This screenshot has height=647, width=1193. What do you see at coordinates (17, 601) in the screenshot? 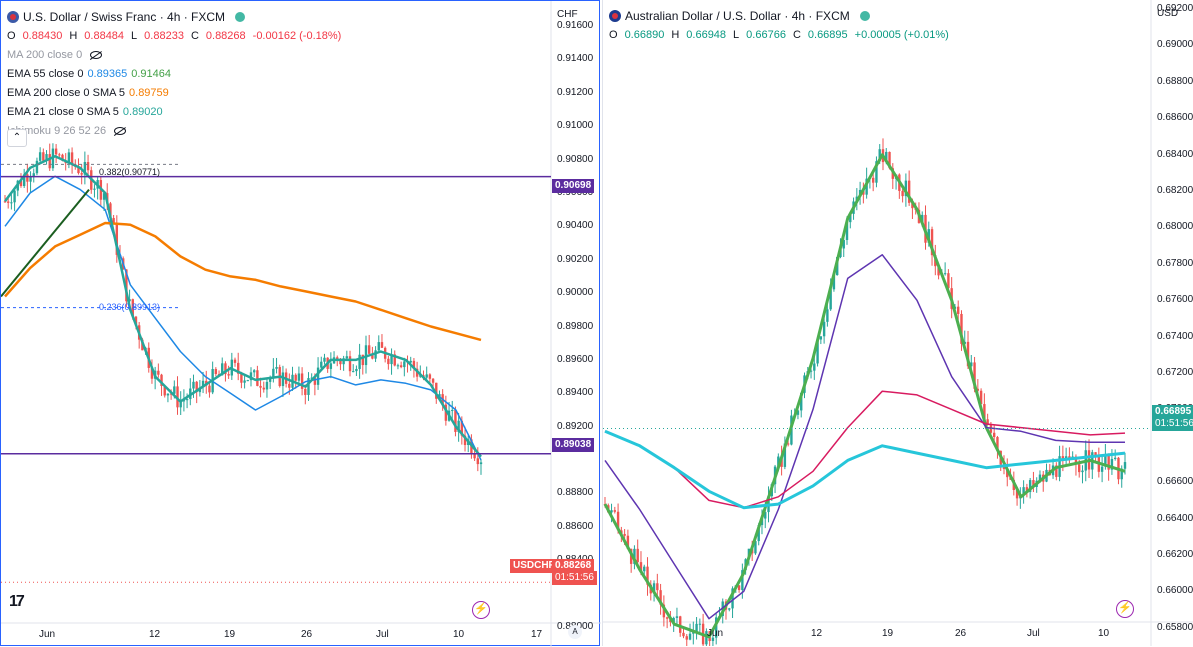
I see `tradingview-logo-icon: 17` at bounding box center [17, 601].